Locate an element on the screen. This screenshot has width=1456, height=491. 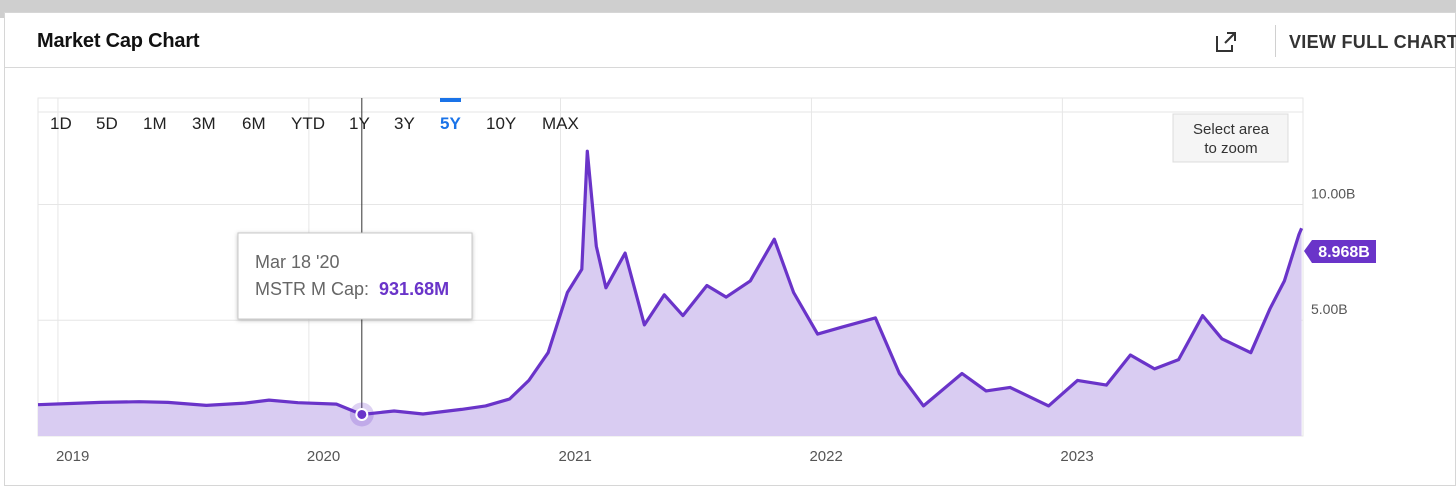
range-option-6m: 6M is located at coordinates (254, 123).